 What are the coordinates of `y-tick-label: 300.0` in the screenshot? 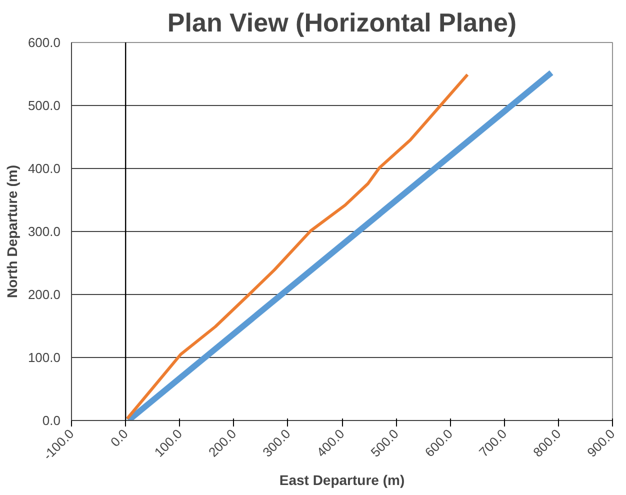 It's located at (44, 231).